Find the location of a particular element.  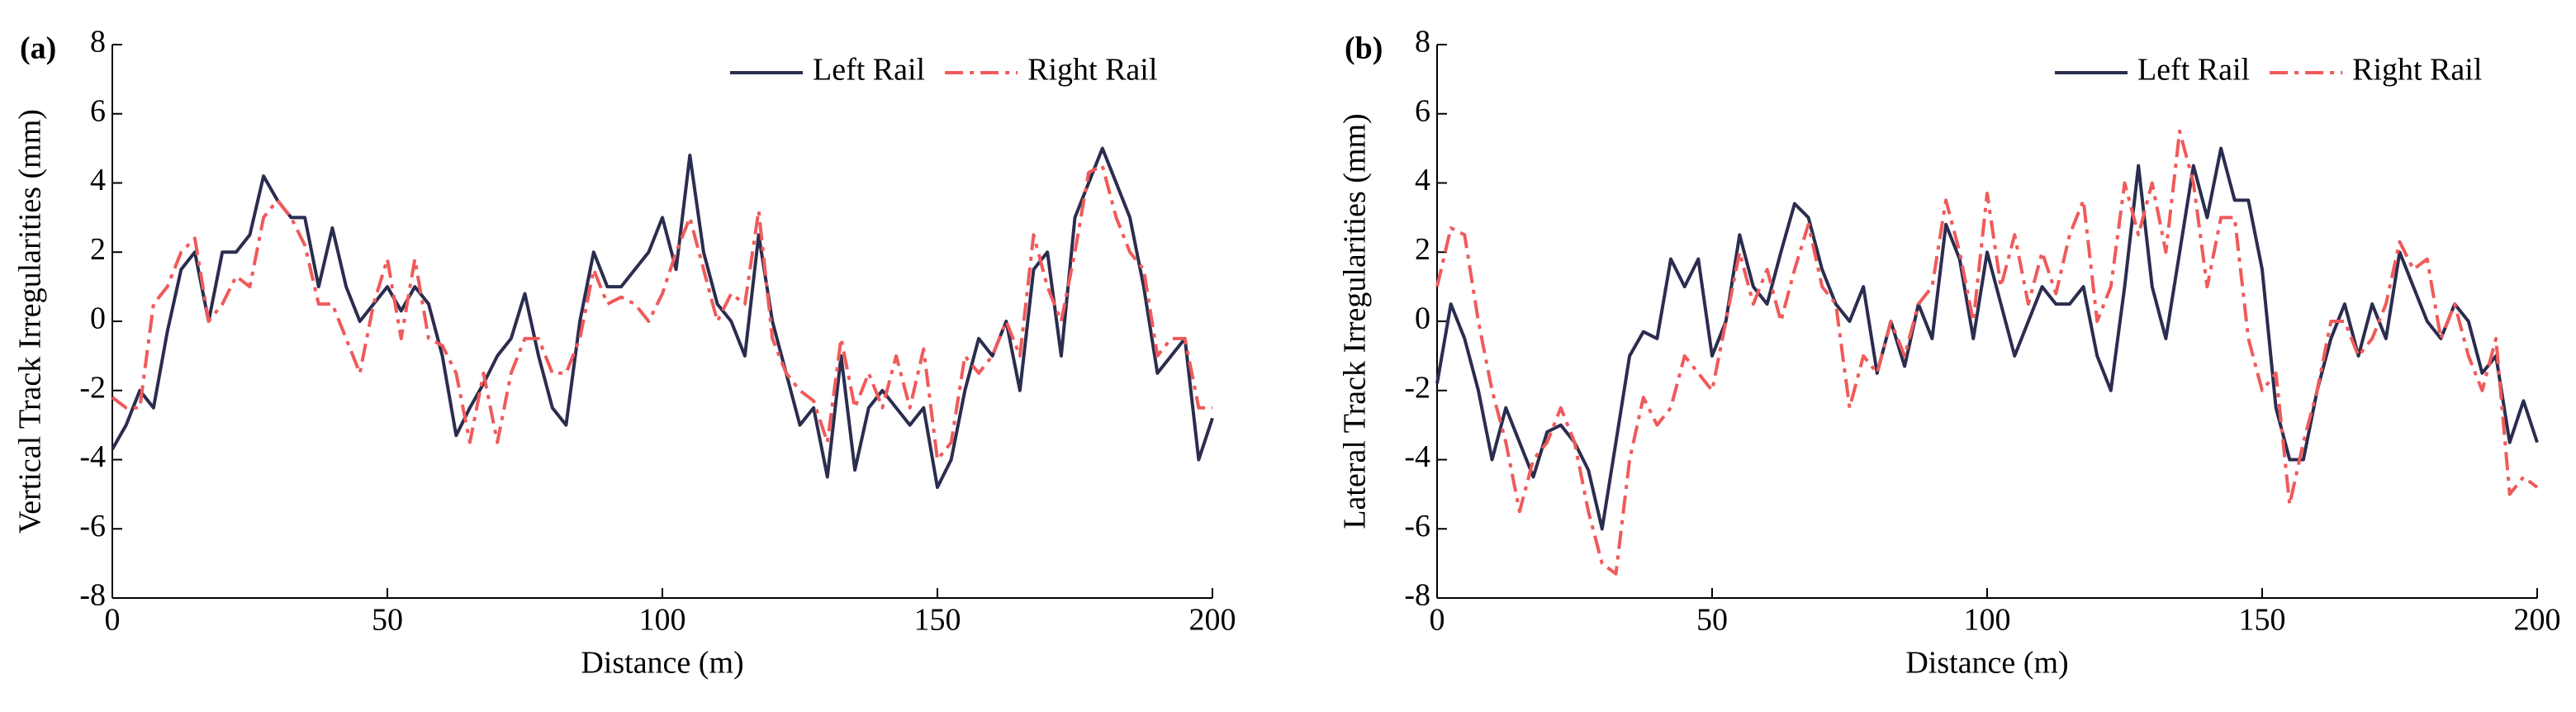

panel-label: (a) is located at coordinates (38, 48).